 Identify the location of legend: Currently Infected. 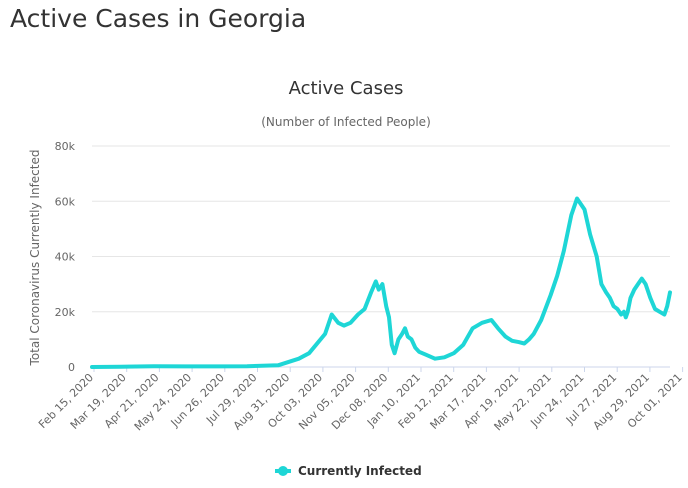
(348, 471).